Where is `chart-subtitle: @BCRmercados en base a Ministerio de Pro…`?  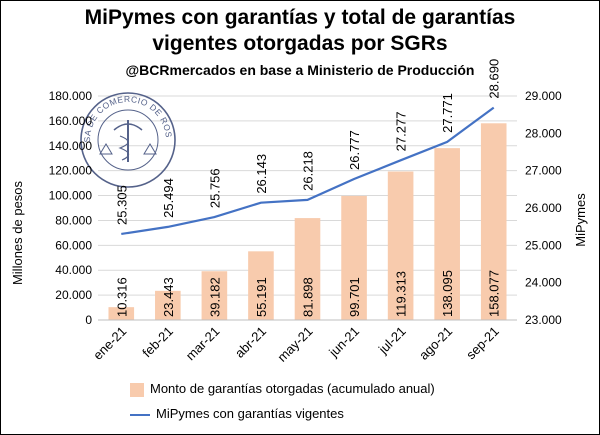
chart-subtitle: @BCRmercados en base a Ministerio de Pro… is located at coordinates (300, 70).